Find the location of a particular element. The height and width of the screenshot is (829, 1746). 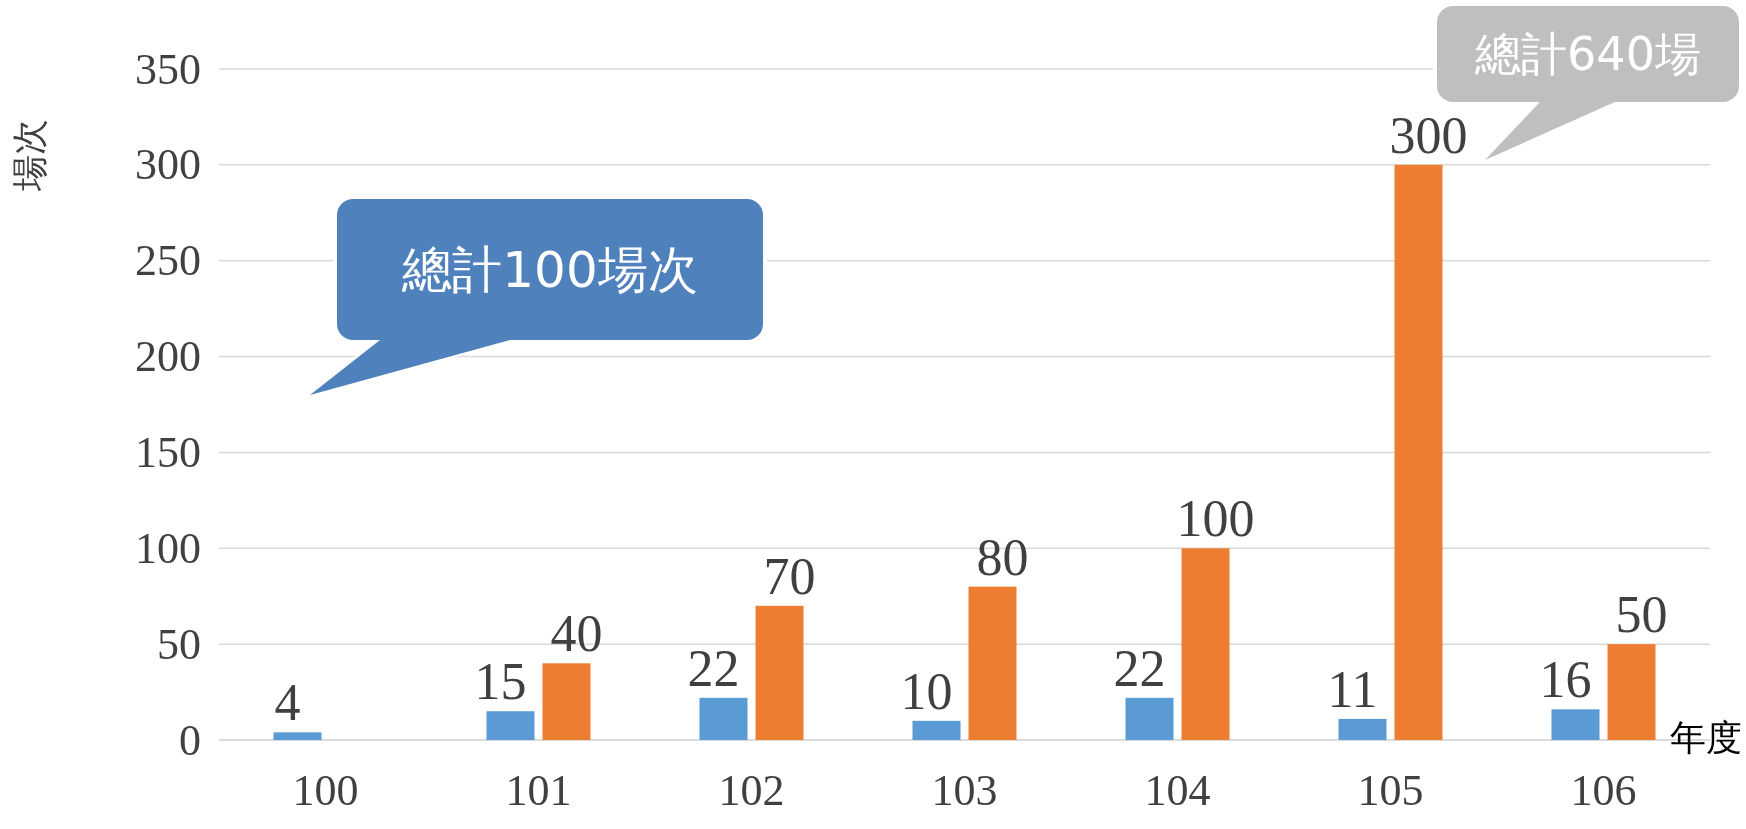

x-axis-title: 年度 is located at coordinates (1706, 738).